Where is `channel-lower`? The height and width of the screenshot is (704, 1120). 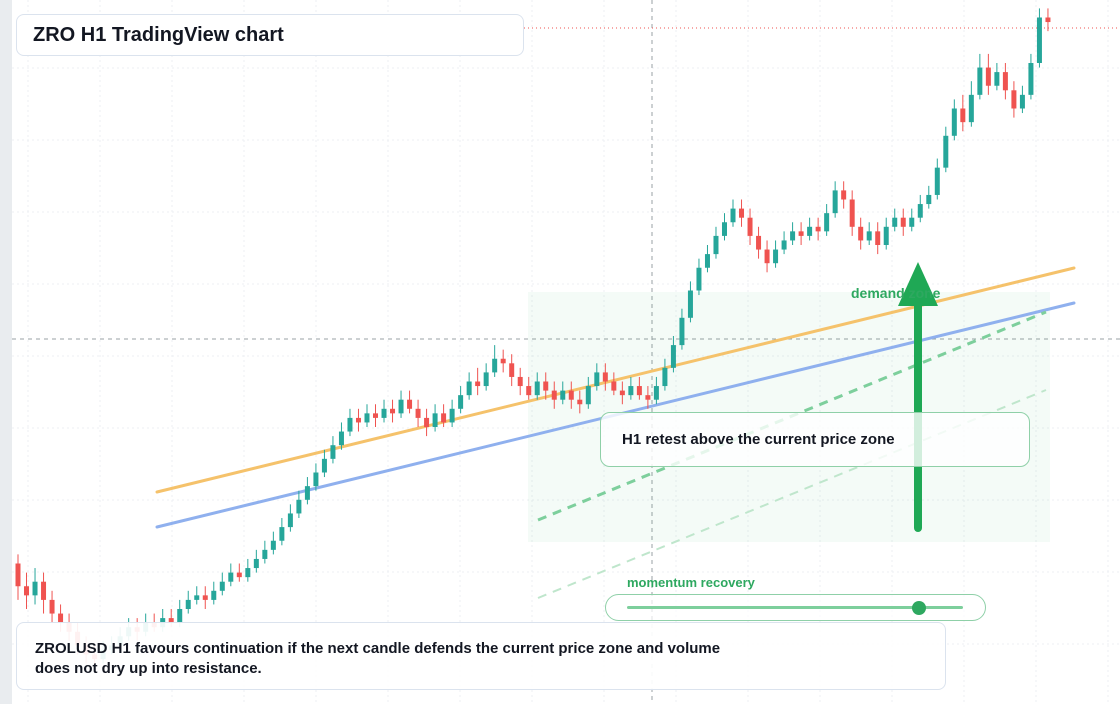 channel-lower is located at coordinates (792, 494).